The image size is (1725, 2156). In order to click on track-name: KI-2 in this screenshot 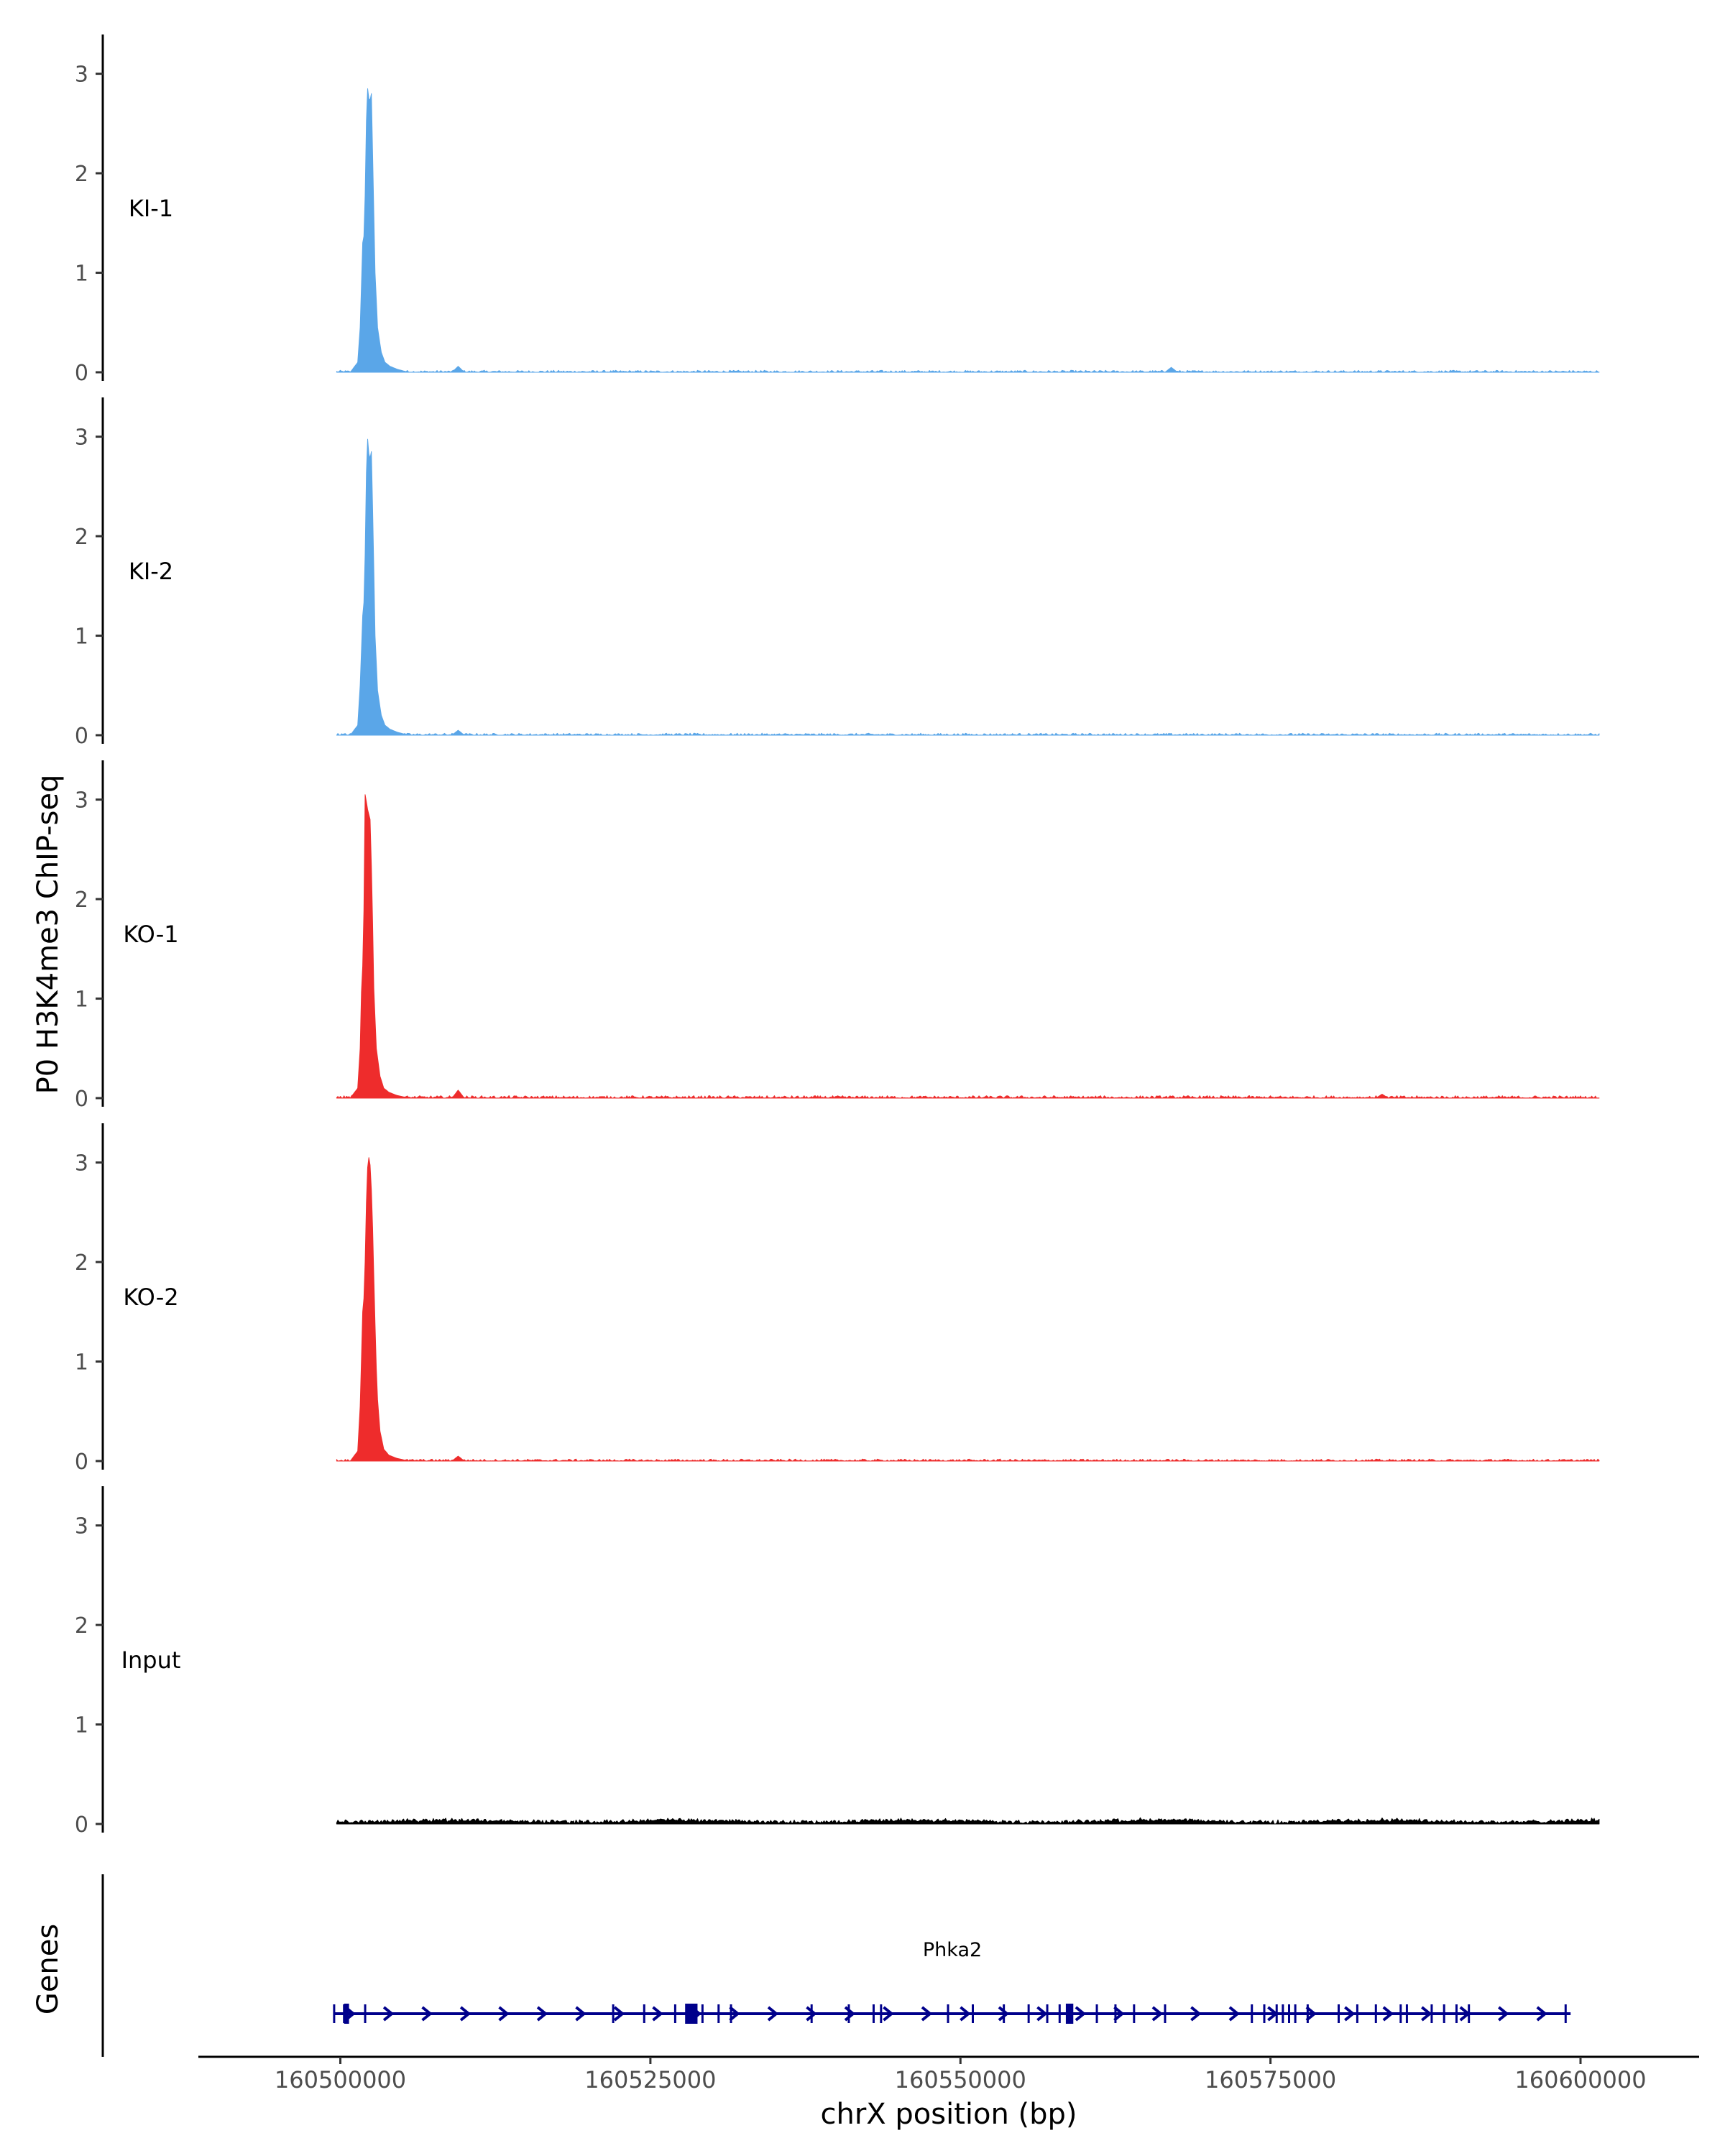, I will do `click(151, 571)`.